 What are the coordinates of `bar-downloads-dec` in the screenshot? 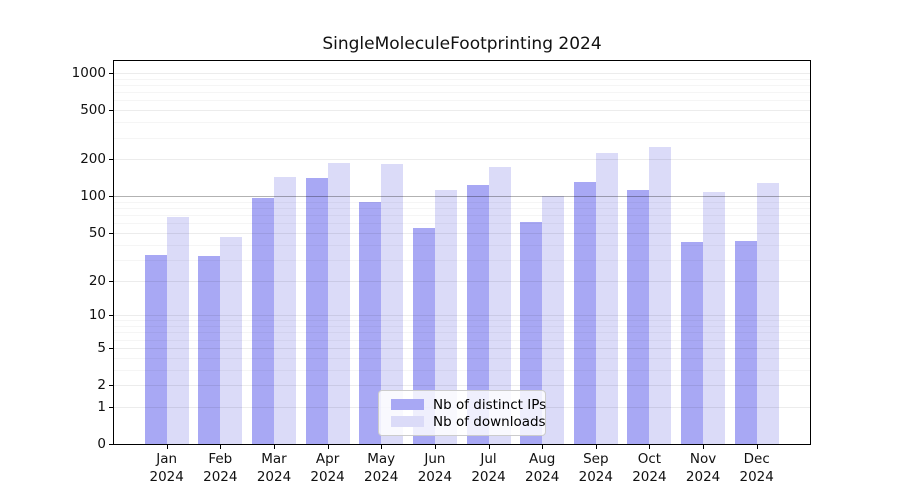 It's located at (767, 313).